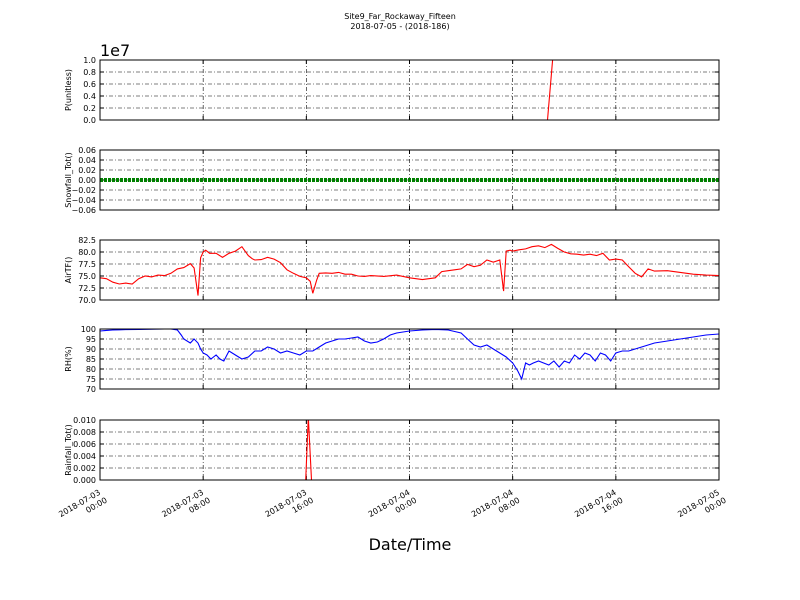 This screenshot has height=600, width=800. What do you see at coordinates (89, 120) in the screenshot?
I see `y-tick-label: 0.0` at bounding box center [89, 120].